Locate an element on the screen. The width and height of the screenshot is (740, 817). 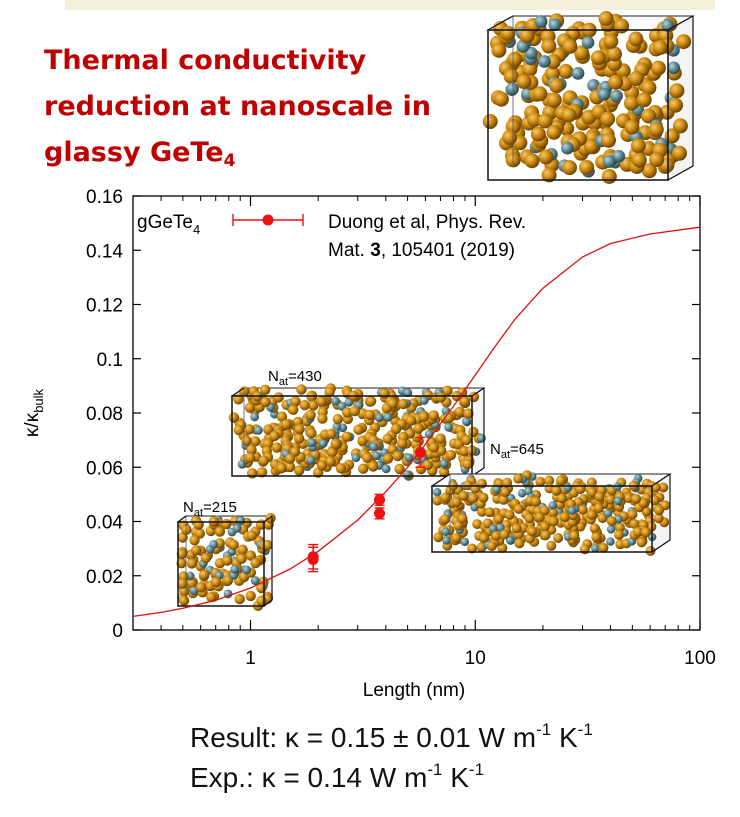
structure-430-icon is located at coordinates (357, 432).